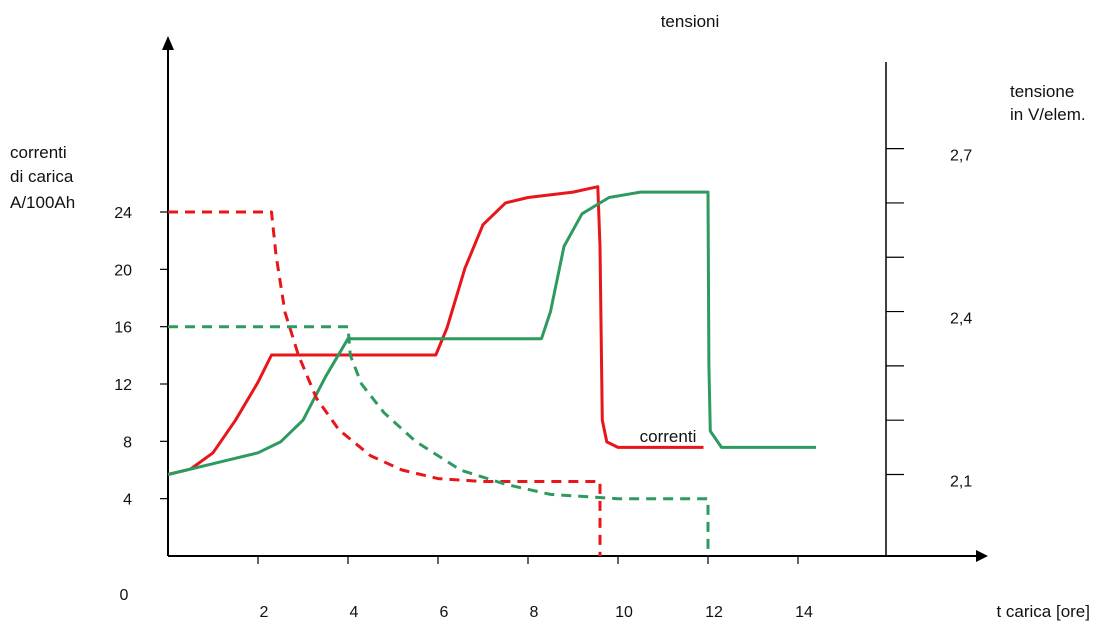  What do you see at coordinates (1048, 114) in the screenshot?
I see `right-axis-label-line2: in V/elem.` at bounding box center [1048, 114].